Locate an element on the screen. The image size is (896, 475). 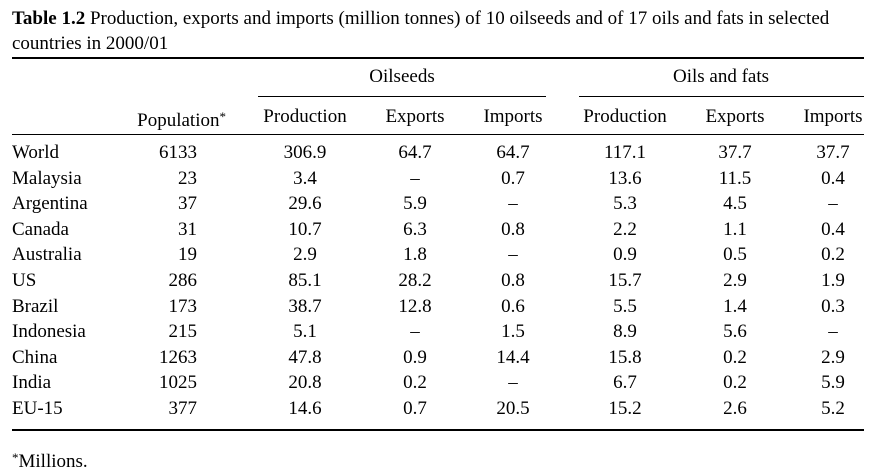
oils-fats-cell: 5.2 is located at coordinates (833, 408).